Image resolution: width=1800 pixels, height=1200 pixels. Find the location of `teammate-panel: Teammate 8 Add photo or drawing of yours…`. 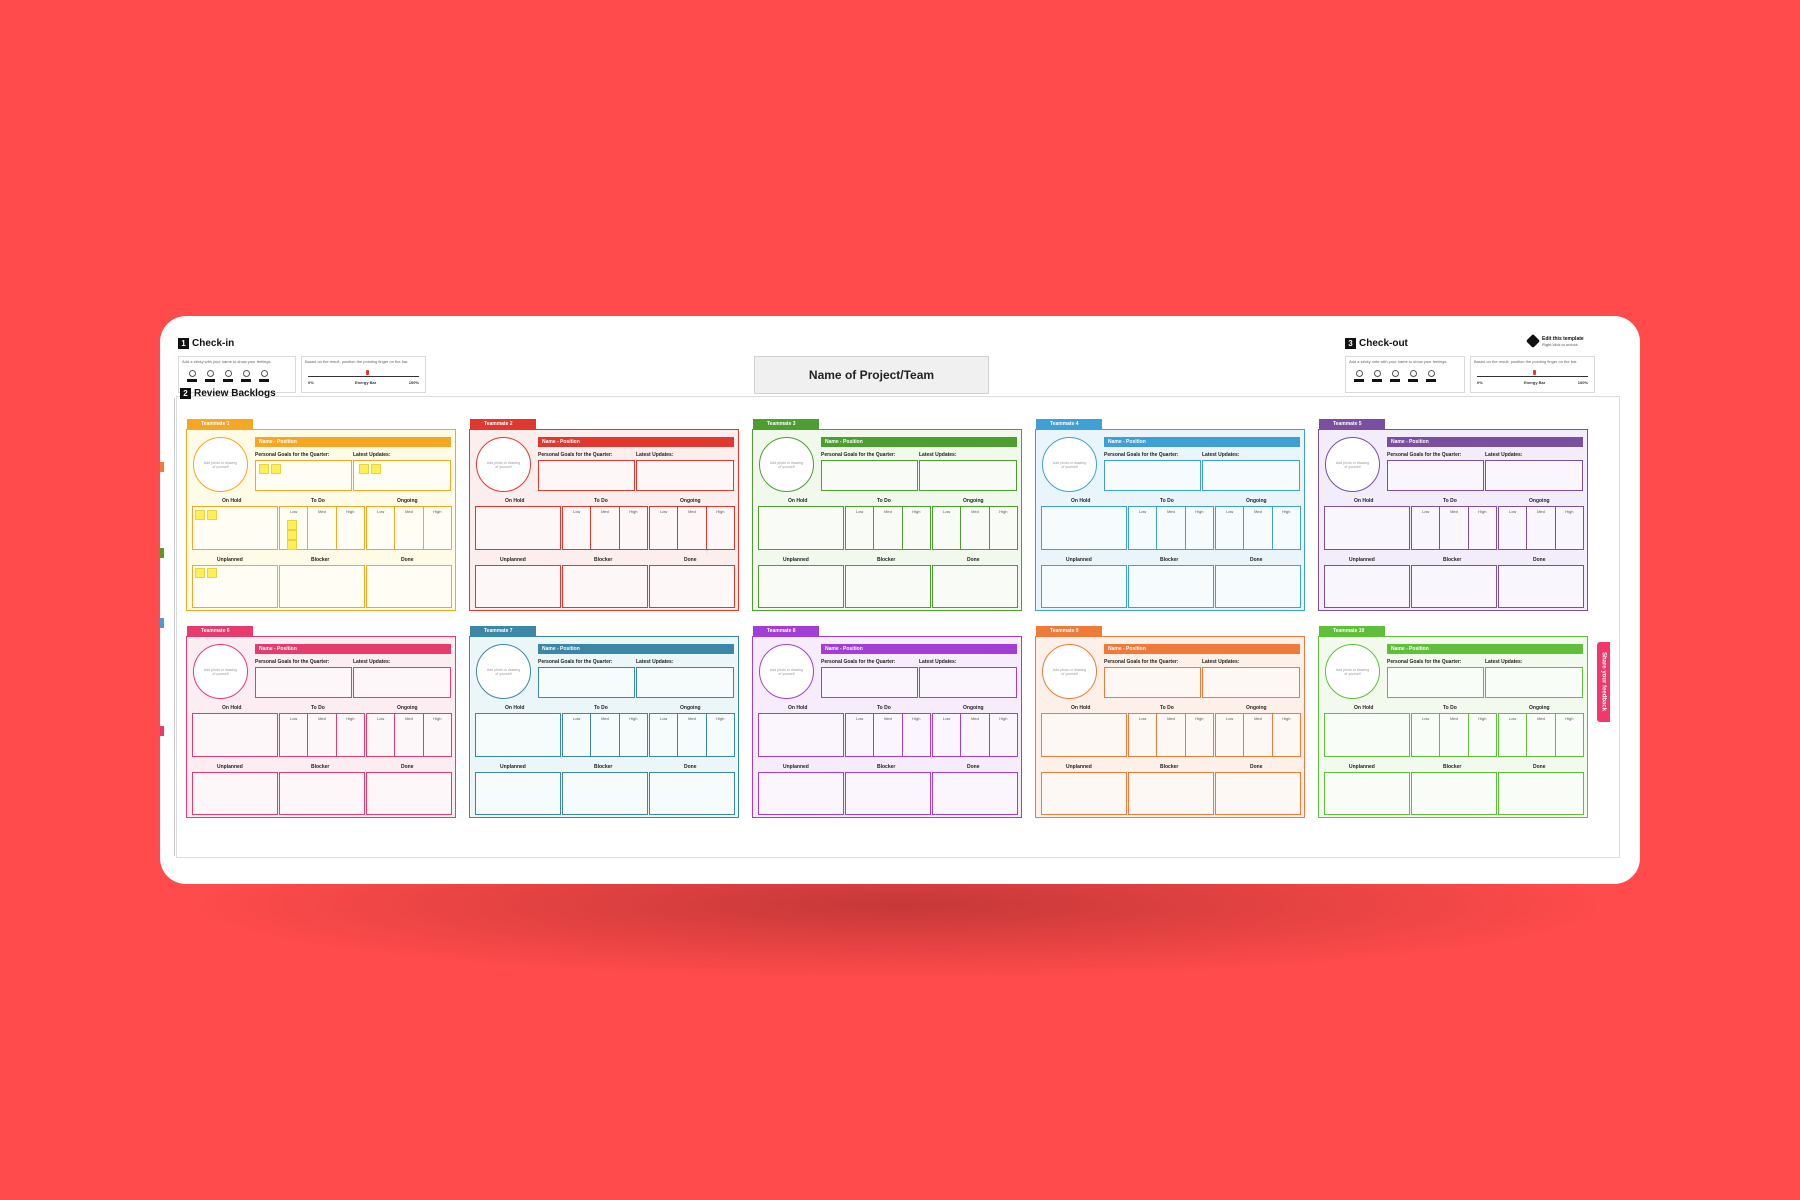

teammate-panel: Teammate 8 Add photo or drawing of yours… is located at coordinates (887, 722).